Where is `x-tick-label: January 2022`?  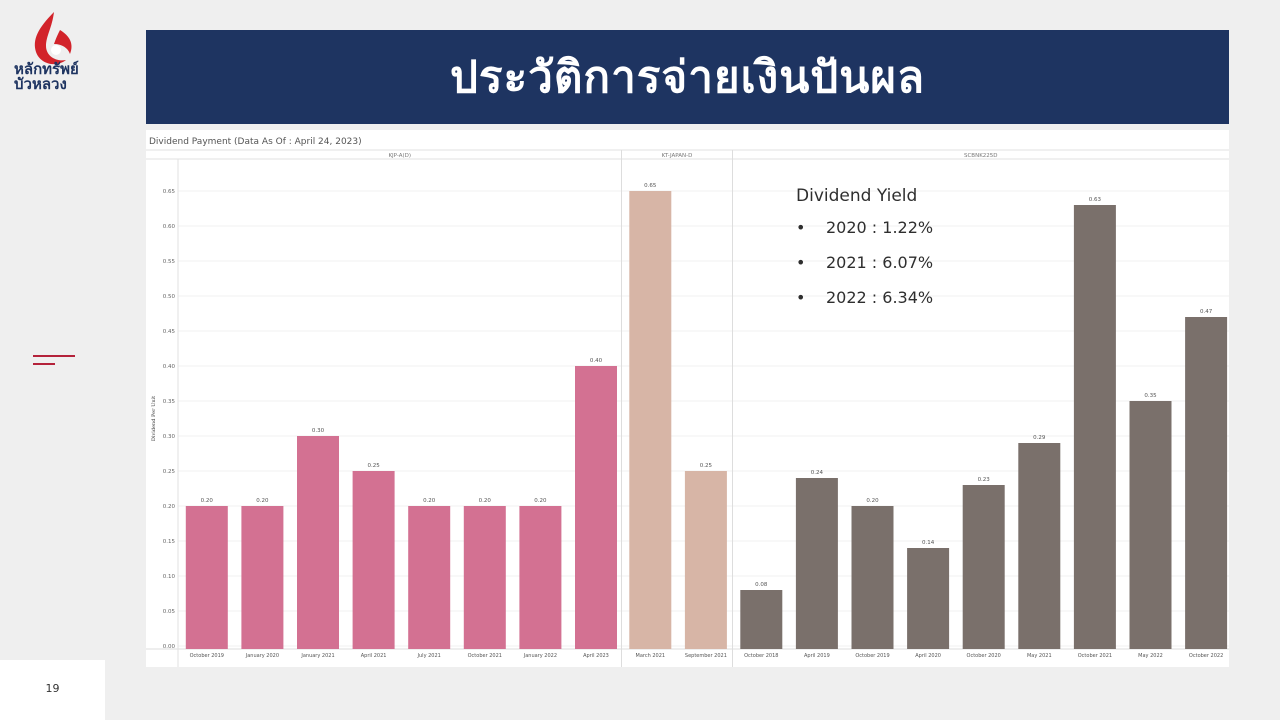
x-tick-label: January 2022 is located at coordinates (540, 656).